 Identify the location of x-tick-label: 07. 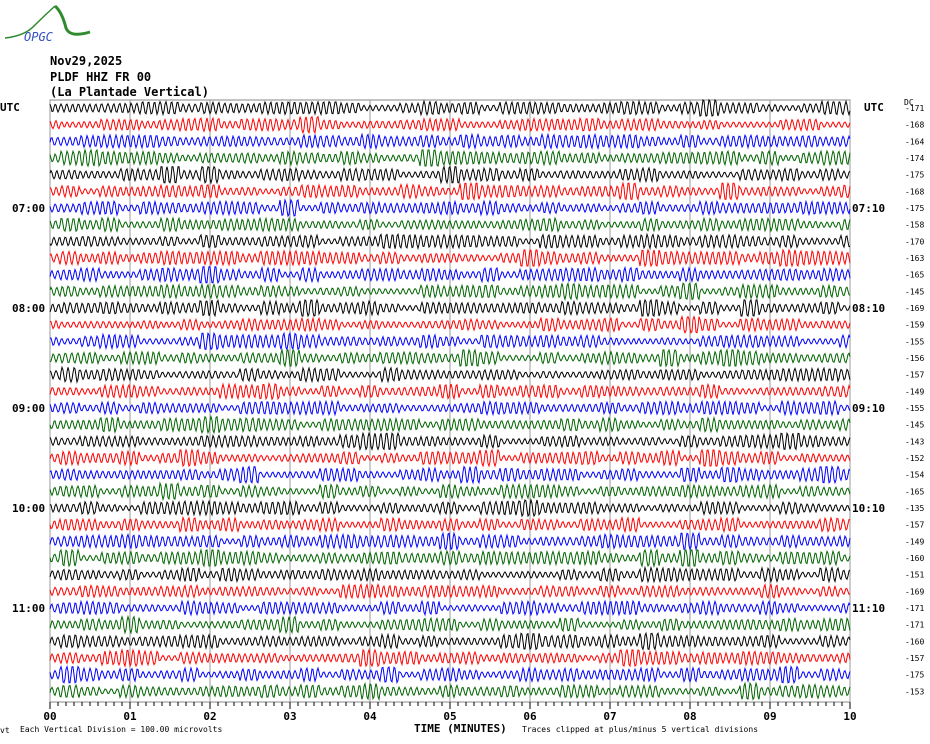
(609, 716).